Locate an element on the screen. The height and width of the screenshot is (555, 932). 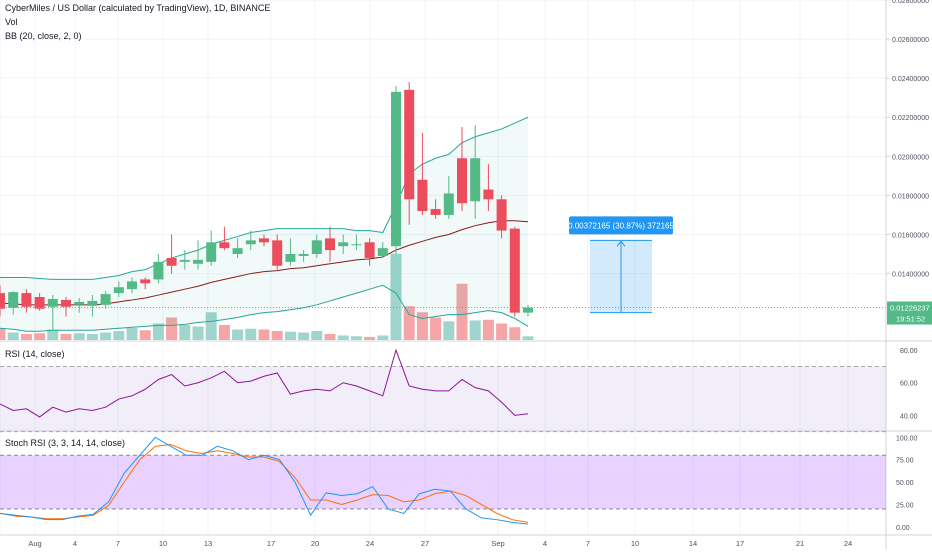
countdown-badge is located at coordinates (909, 319).